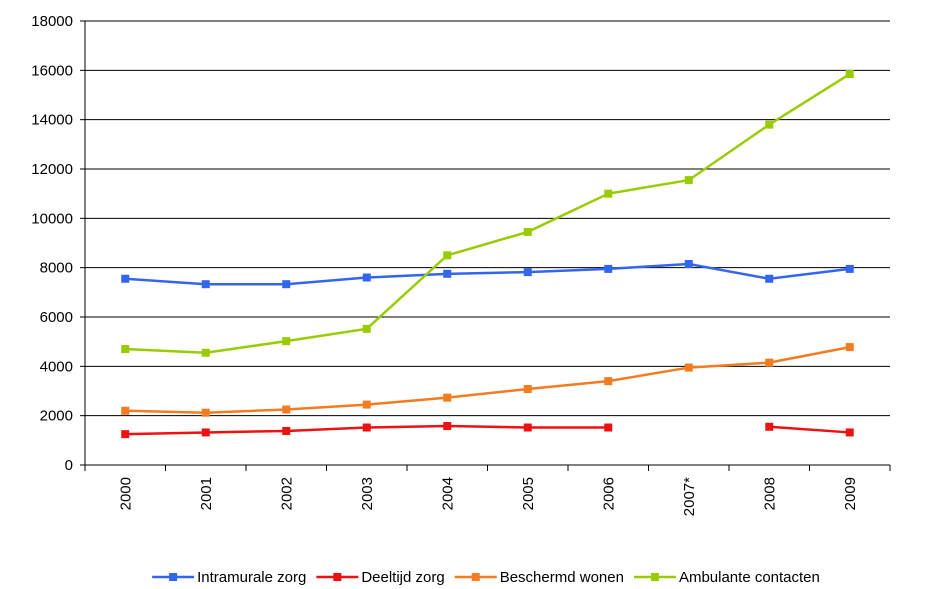 Image resolution: width=942 pixels, height=589 pixels. I want to click on x-tick-label: 2006, so click(608, 493).